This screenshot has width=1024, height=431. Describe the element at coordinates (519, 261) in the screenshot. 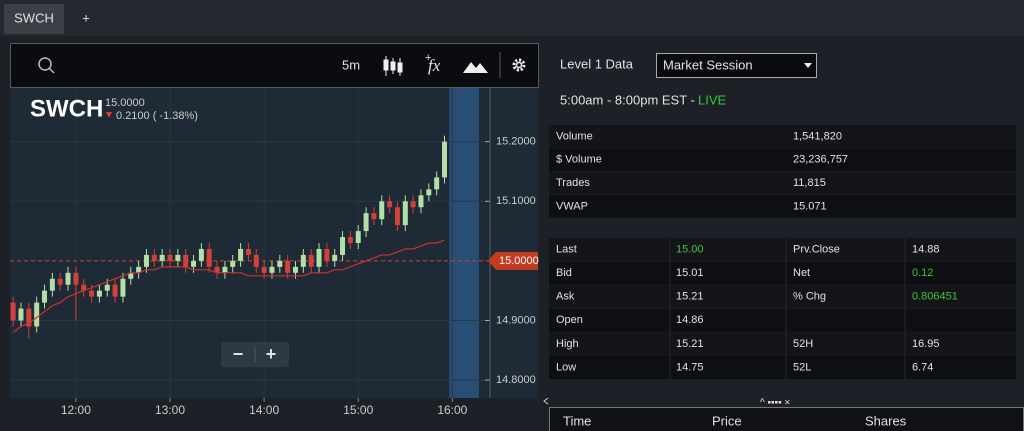

I see `last-price-label: 15.0000` at that location.